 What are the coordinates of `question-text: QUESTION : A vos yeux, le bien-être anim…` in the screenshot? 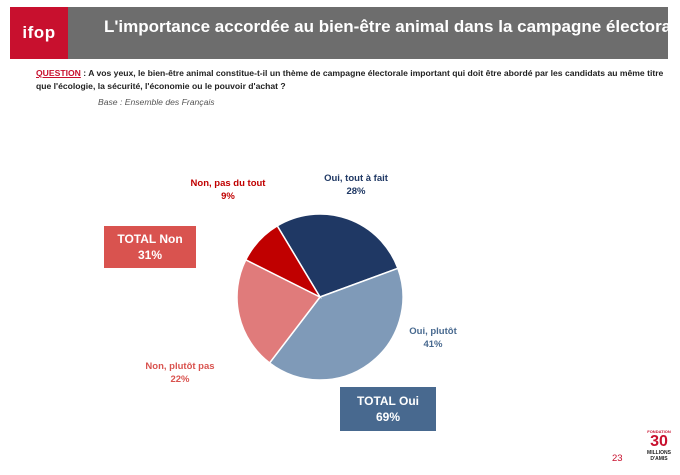 It's located at (350, 80).